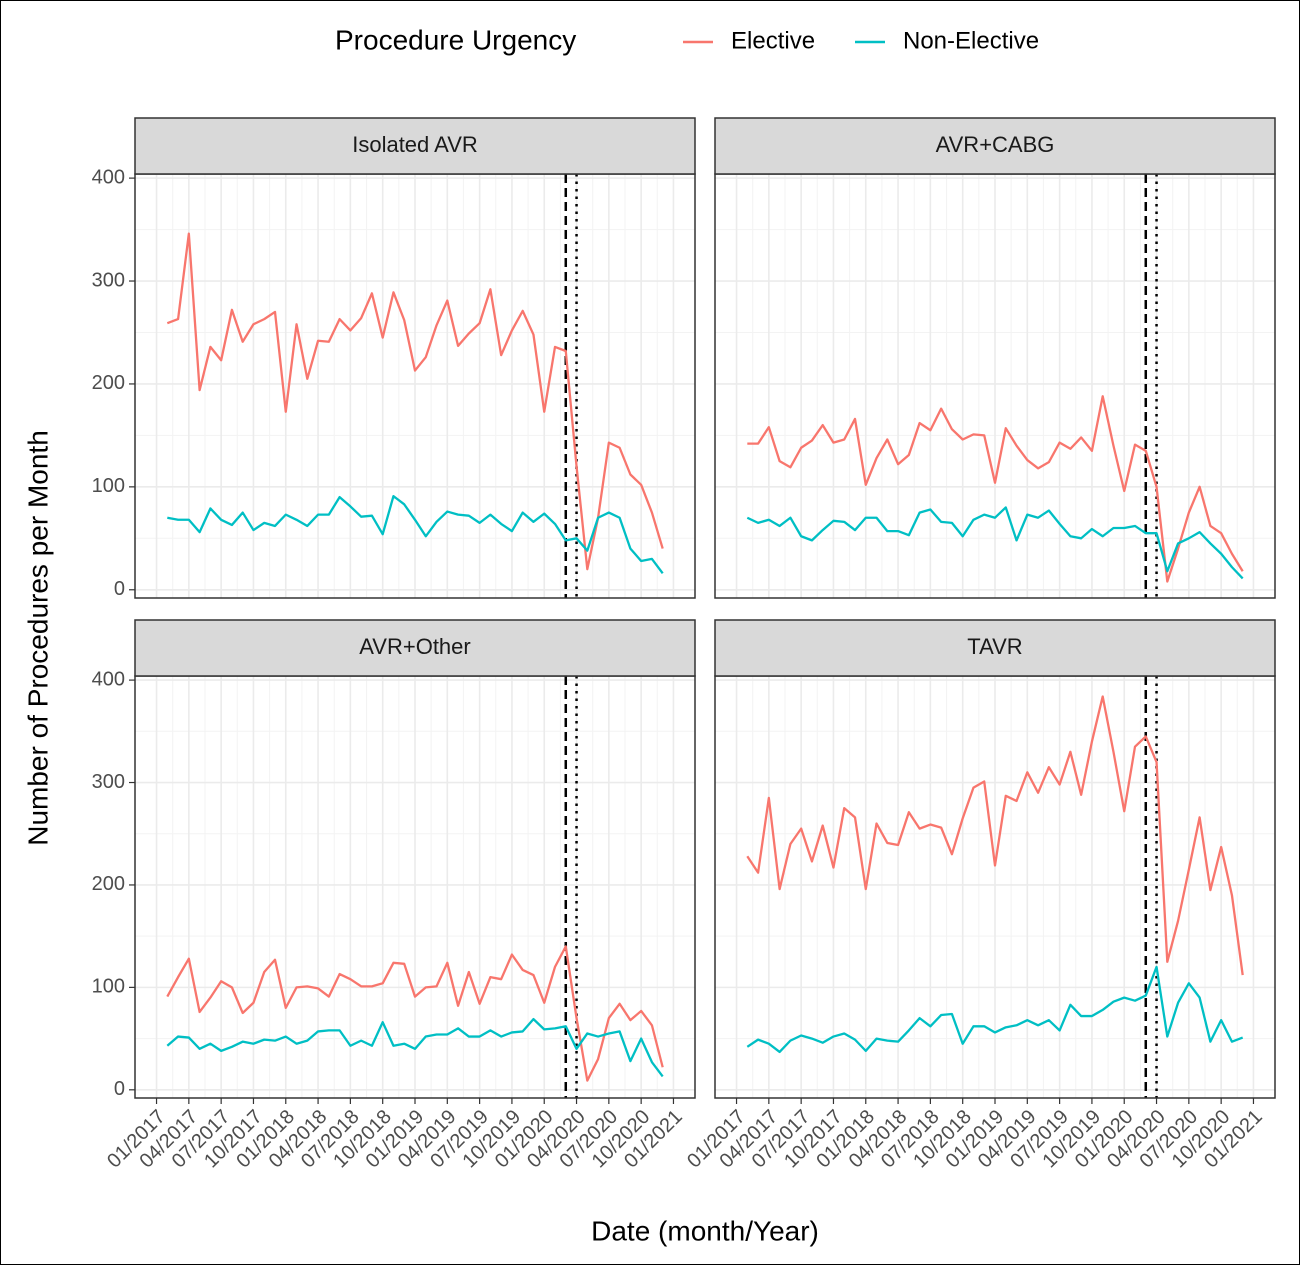  What do you see at coordinates (37, 638) in the screenshot?
I see `y-axis-title: Number of Procedures per Month` at bounding box center [37, 638].